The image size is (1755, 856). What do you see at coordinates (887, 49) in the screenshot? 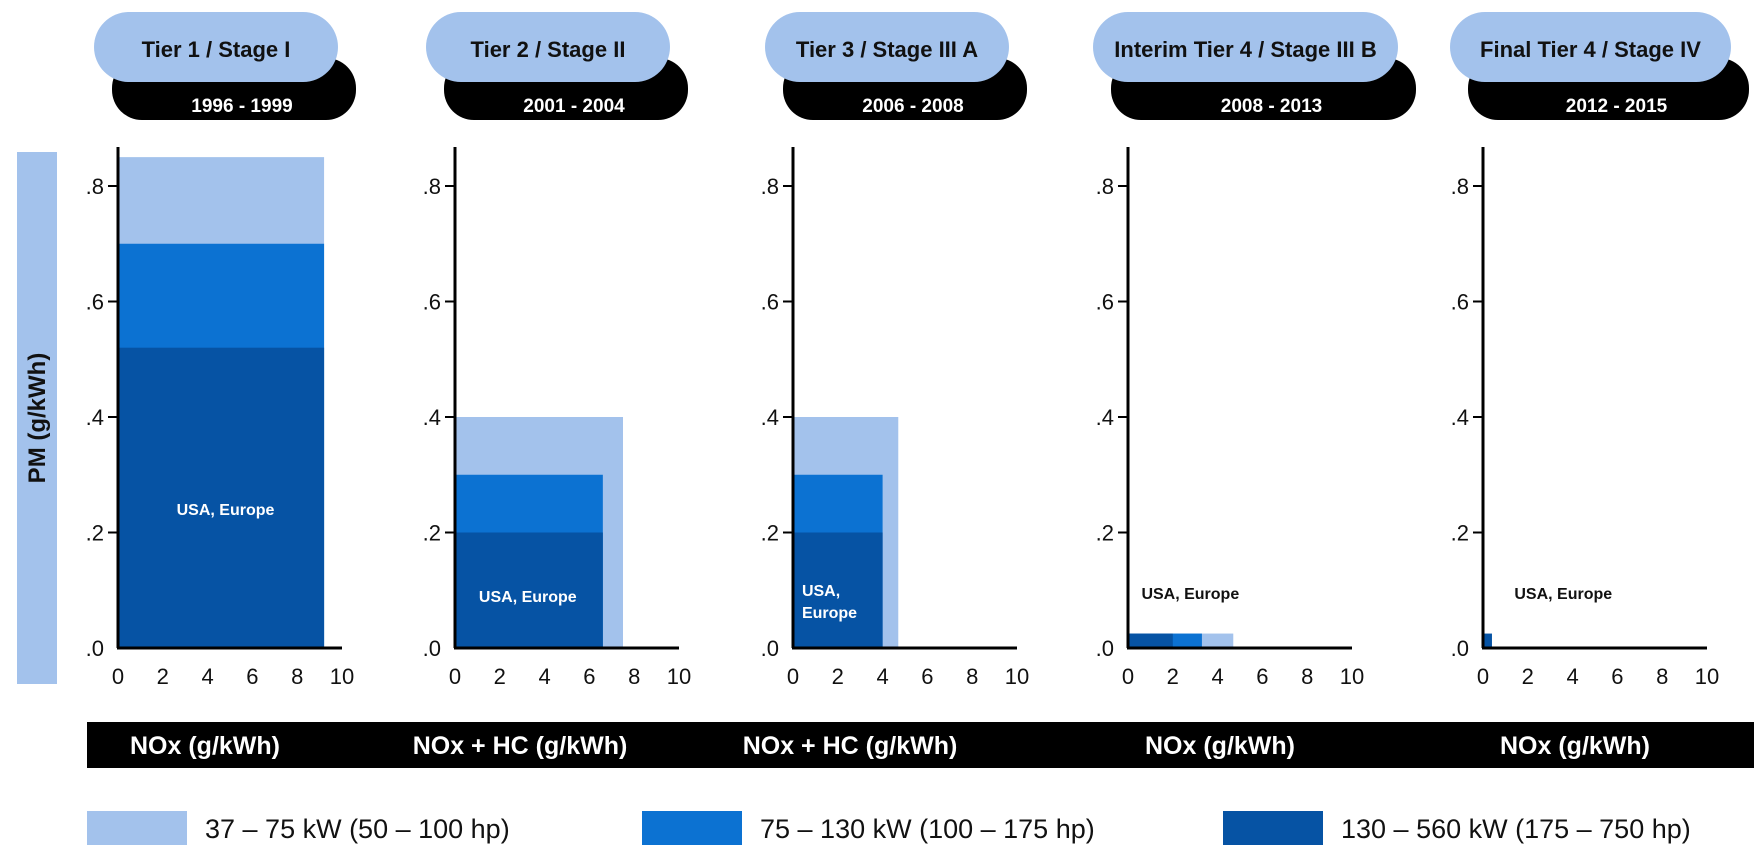
I see `panel-title: Tier 3 / Stage III A` at bounding box center [887, 49].